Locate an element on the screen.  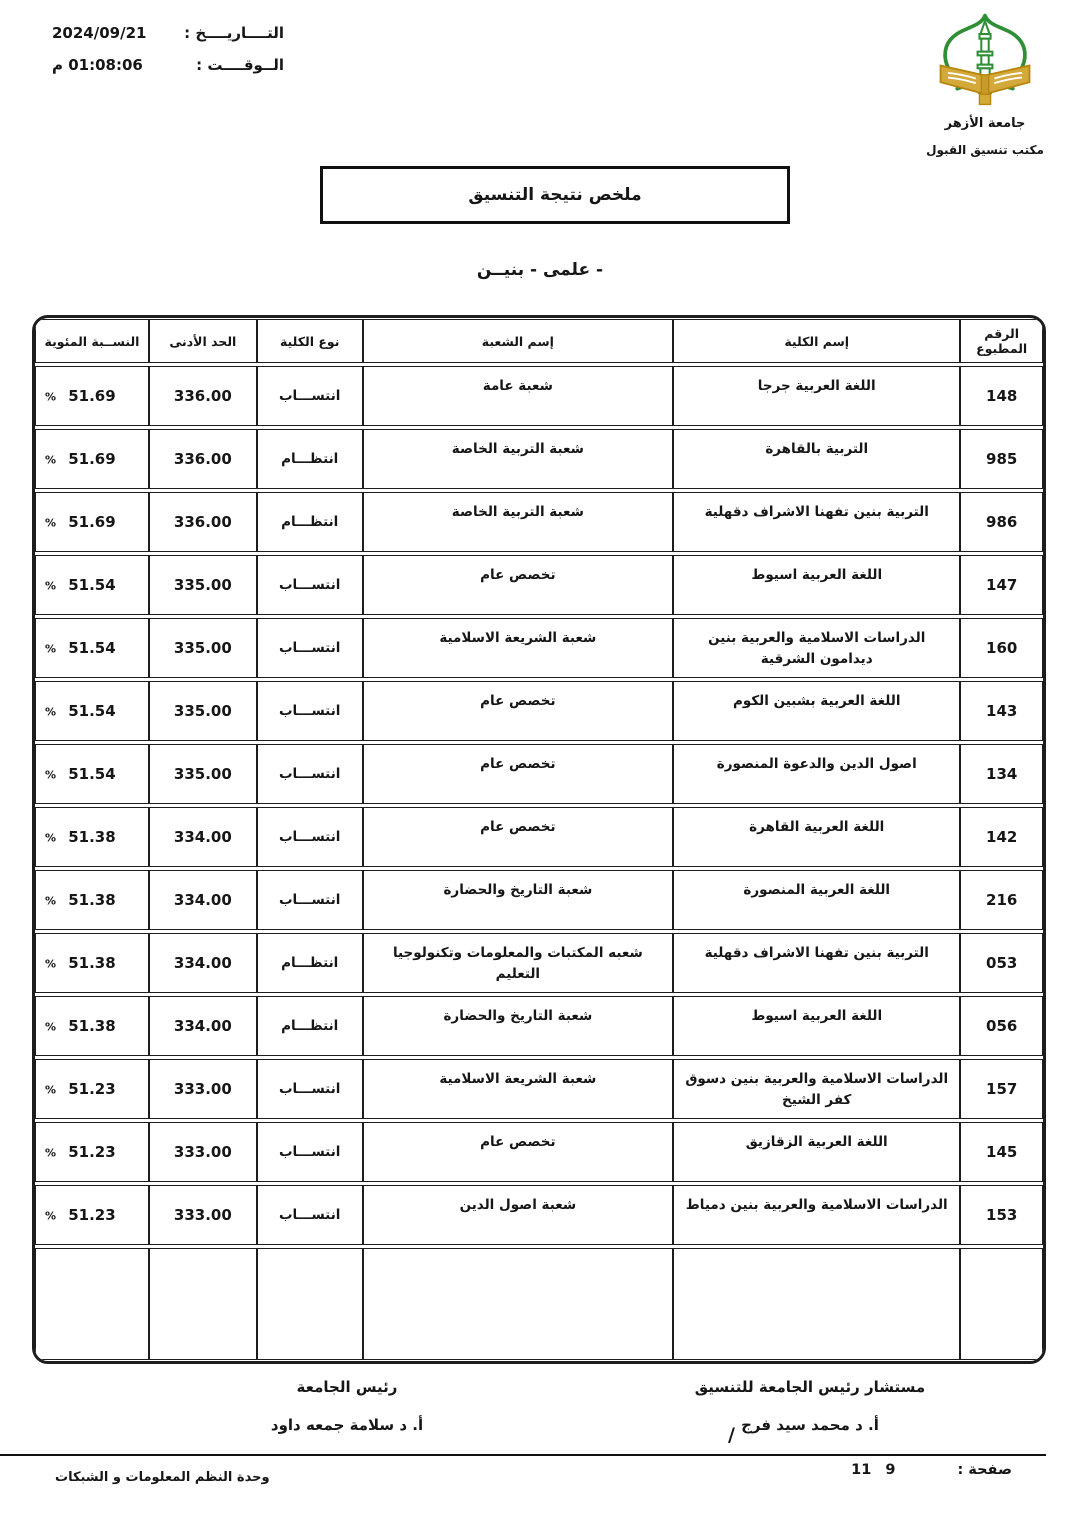
code-cell: 053 is located at coordinates (1001, 963).